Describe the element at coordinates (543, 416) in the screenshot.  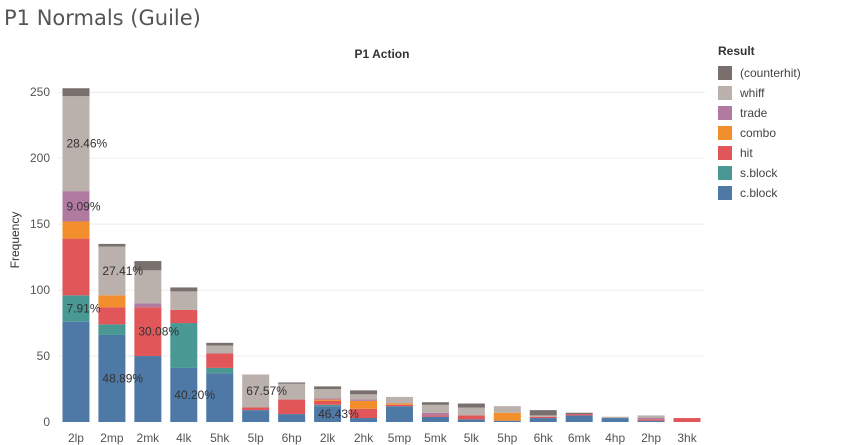
I see `bar-segment-6hk-whiff` at that location.